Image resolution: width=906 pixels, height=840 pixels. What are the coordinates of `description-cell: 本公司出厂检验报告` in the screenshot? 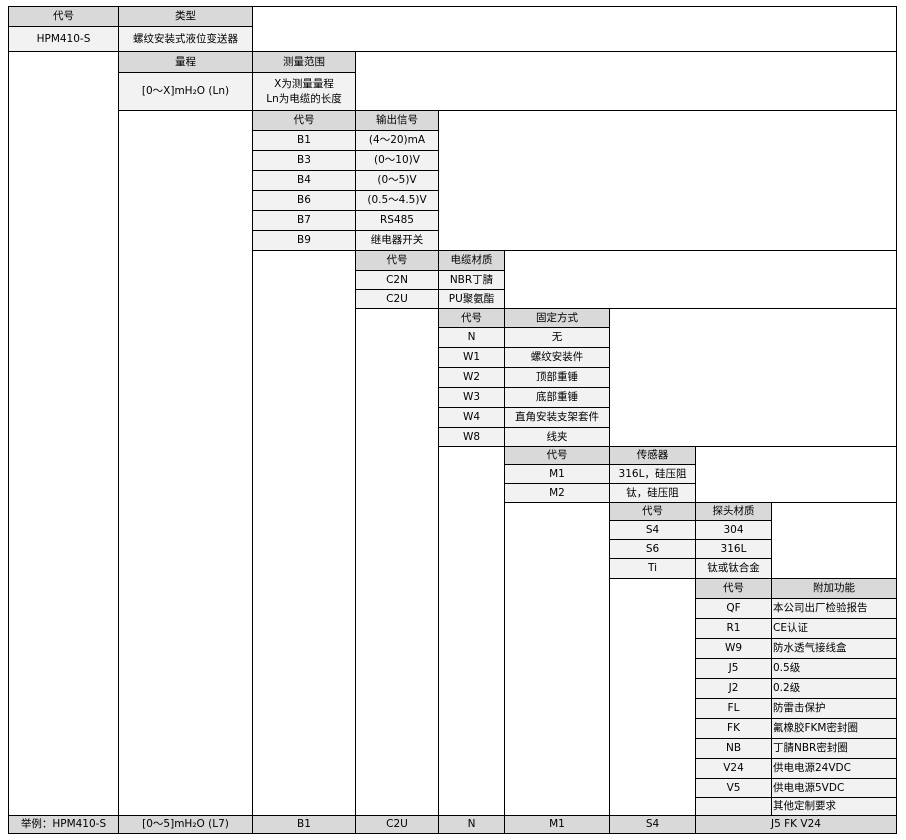 It's located at (834, 608).